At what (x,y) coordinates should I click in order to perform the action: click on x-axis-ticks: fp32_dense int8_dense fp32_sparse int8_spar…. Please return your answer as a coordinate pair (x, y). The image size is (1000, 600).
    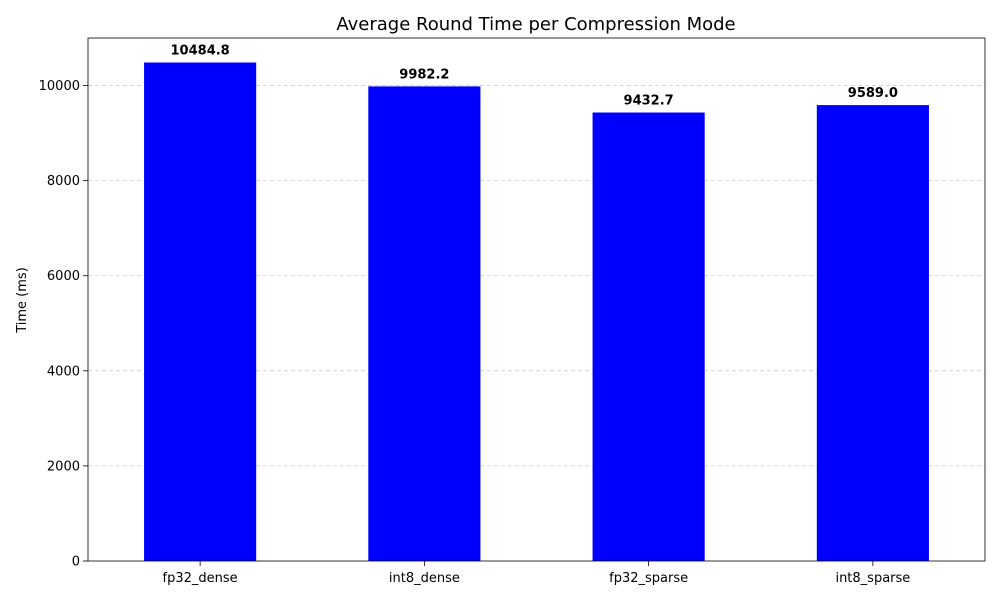
    Looking at the image, I should click on (536, 573).